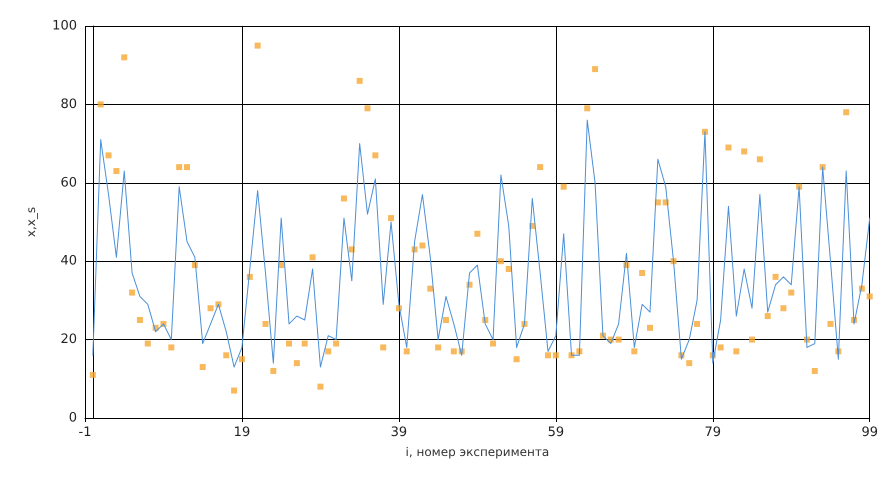 This screenshot has height=481, width=889. Describe the element at coordinates (85, 432) in the screenshot. I see `x-tick-label: -1` at that location.